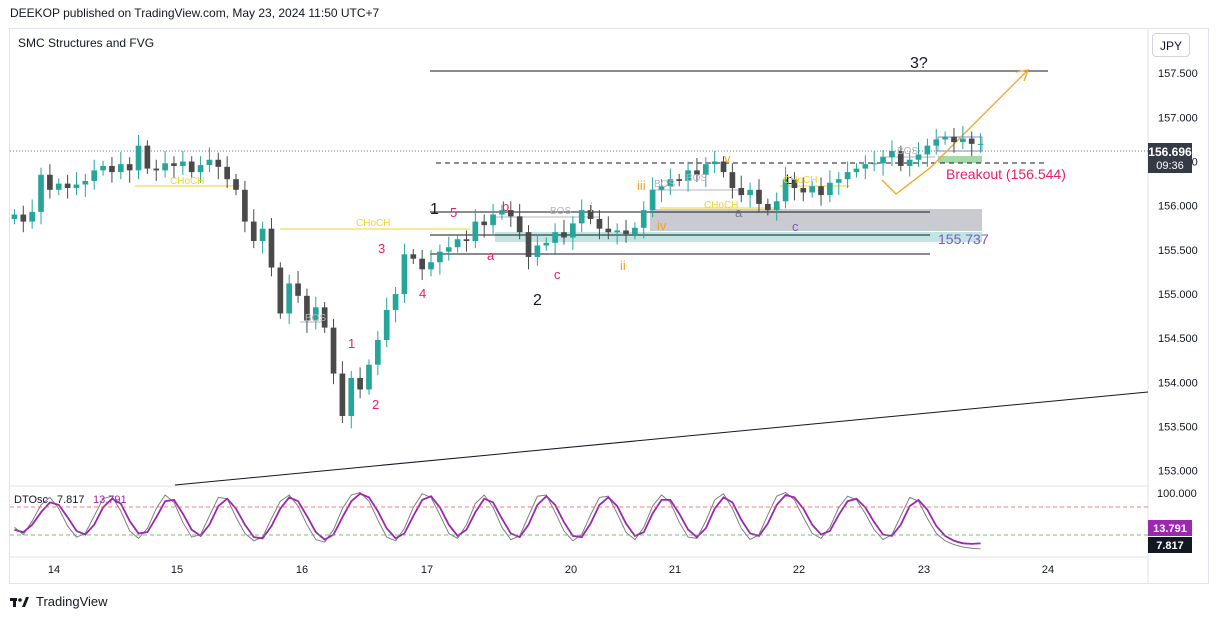 The width and height of the screenshot is (1219, 619). Describe the element at coordinates (960, 159) in the screenshot. I see `breakout-zone` at that location.